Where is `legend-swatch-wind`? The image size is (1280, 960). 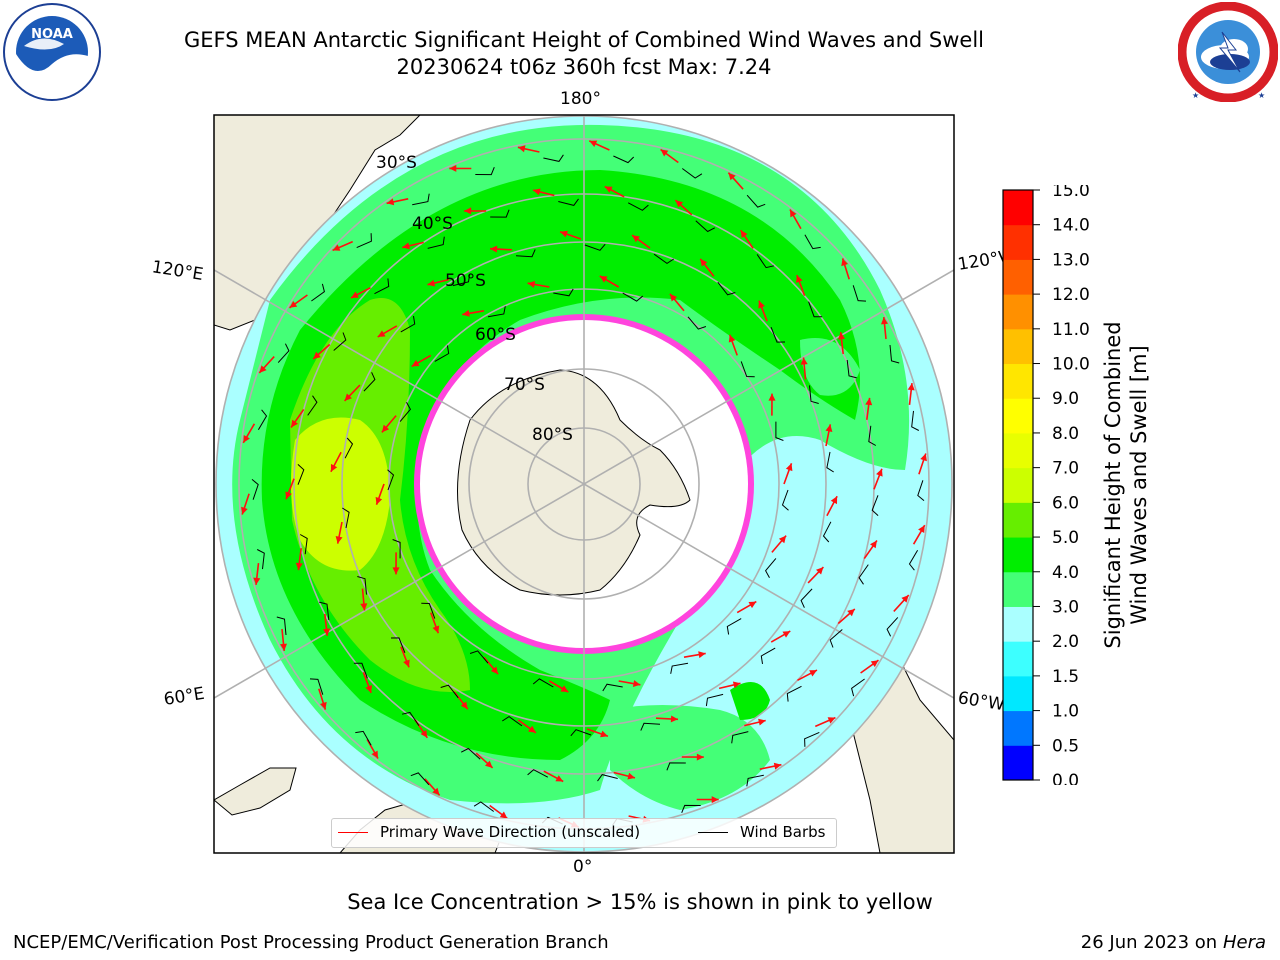
legend-swatch-wind is located at coordinates (713, 832).